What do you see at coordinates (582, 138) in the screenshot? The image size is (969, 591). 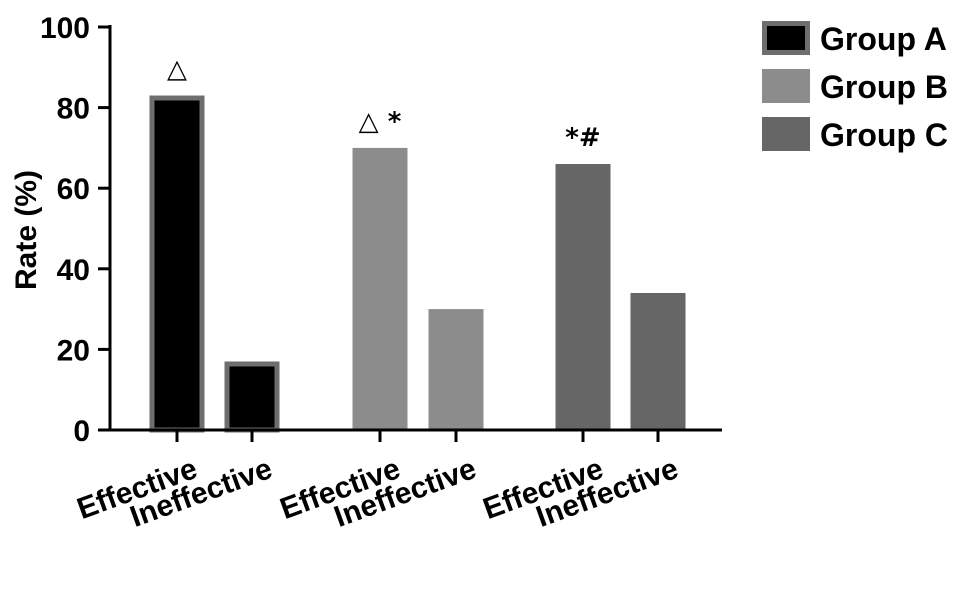 I see `significance-annotation: *#` at bounding box center [582, 138].